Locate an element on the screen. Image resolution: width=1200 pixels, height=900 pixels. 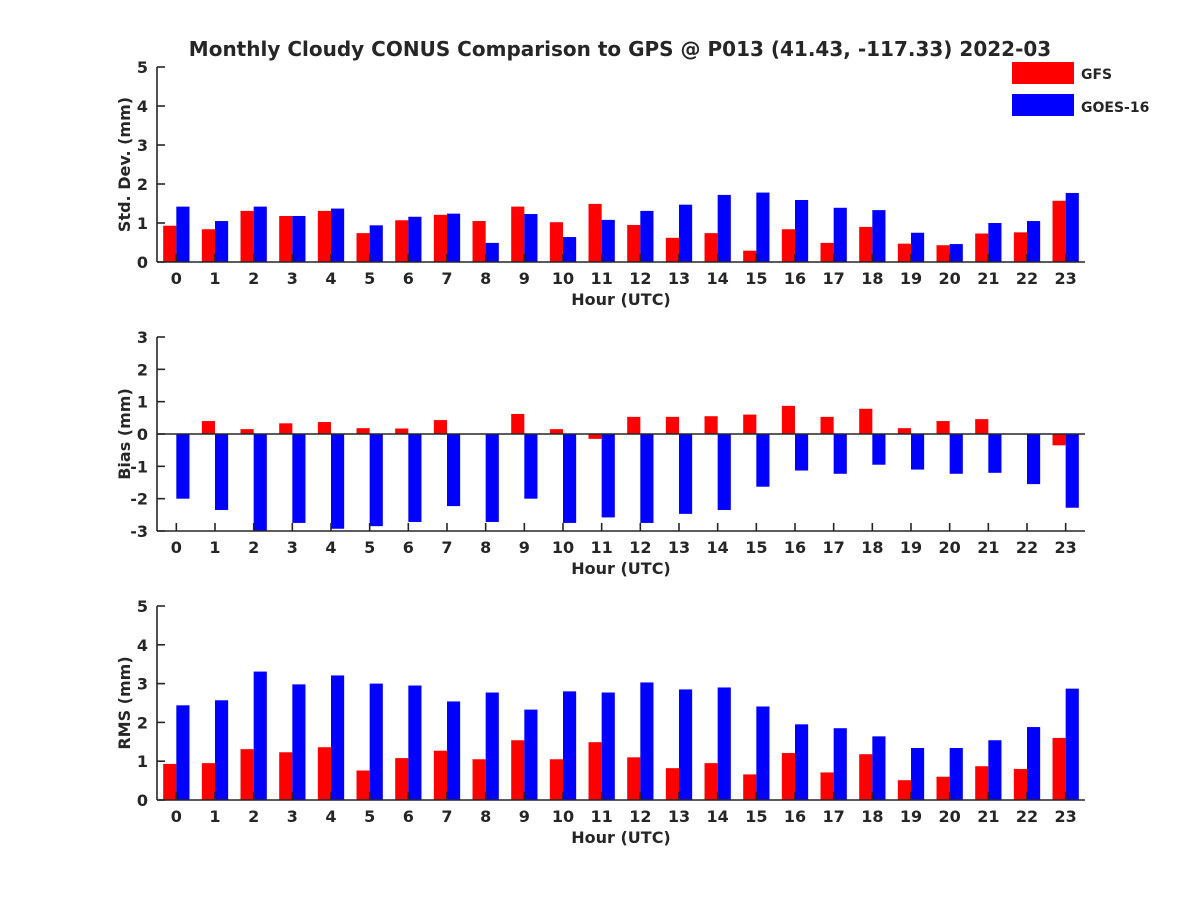
x-tick-label: 3 is located at coordinates (292, 816).